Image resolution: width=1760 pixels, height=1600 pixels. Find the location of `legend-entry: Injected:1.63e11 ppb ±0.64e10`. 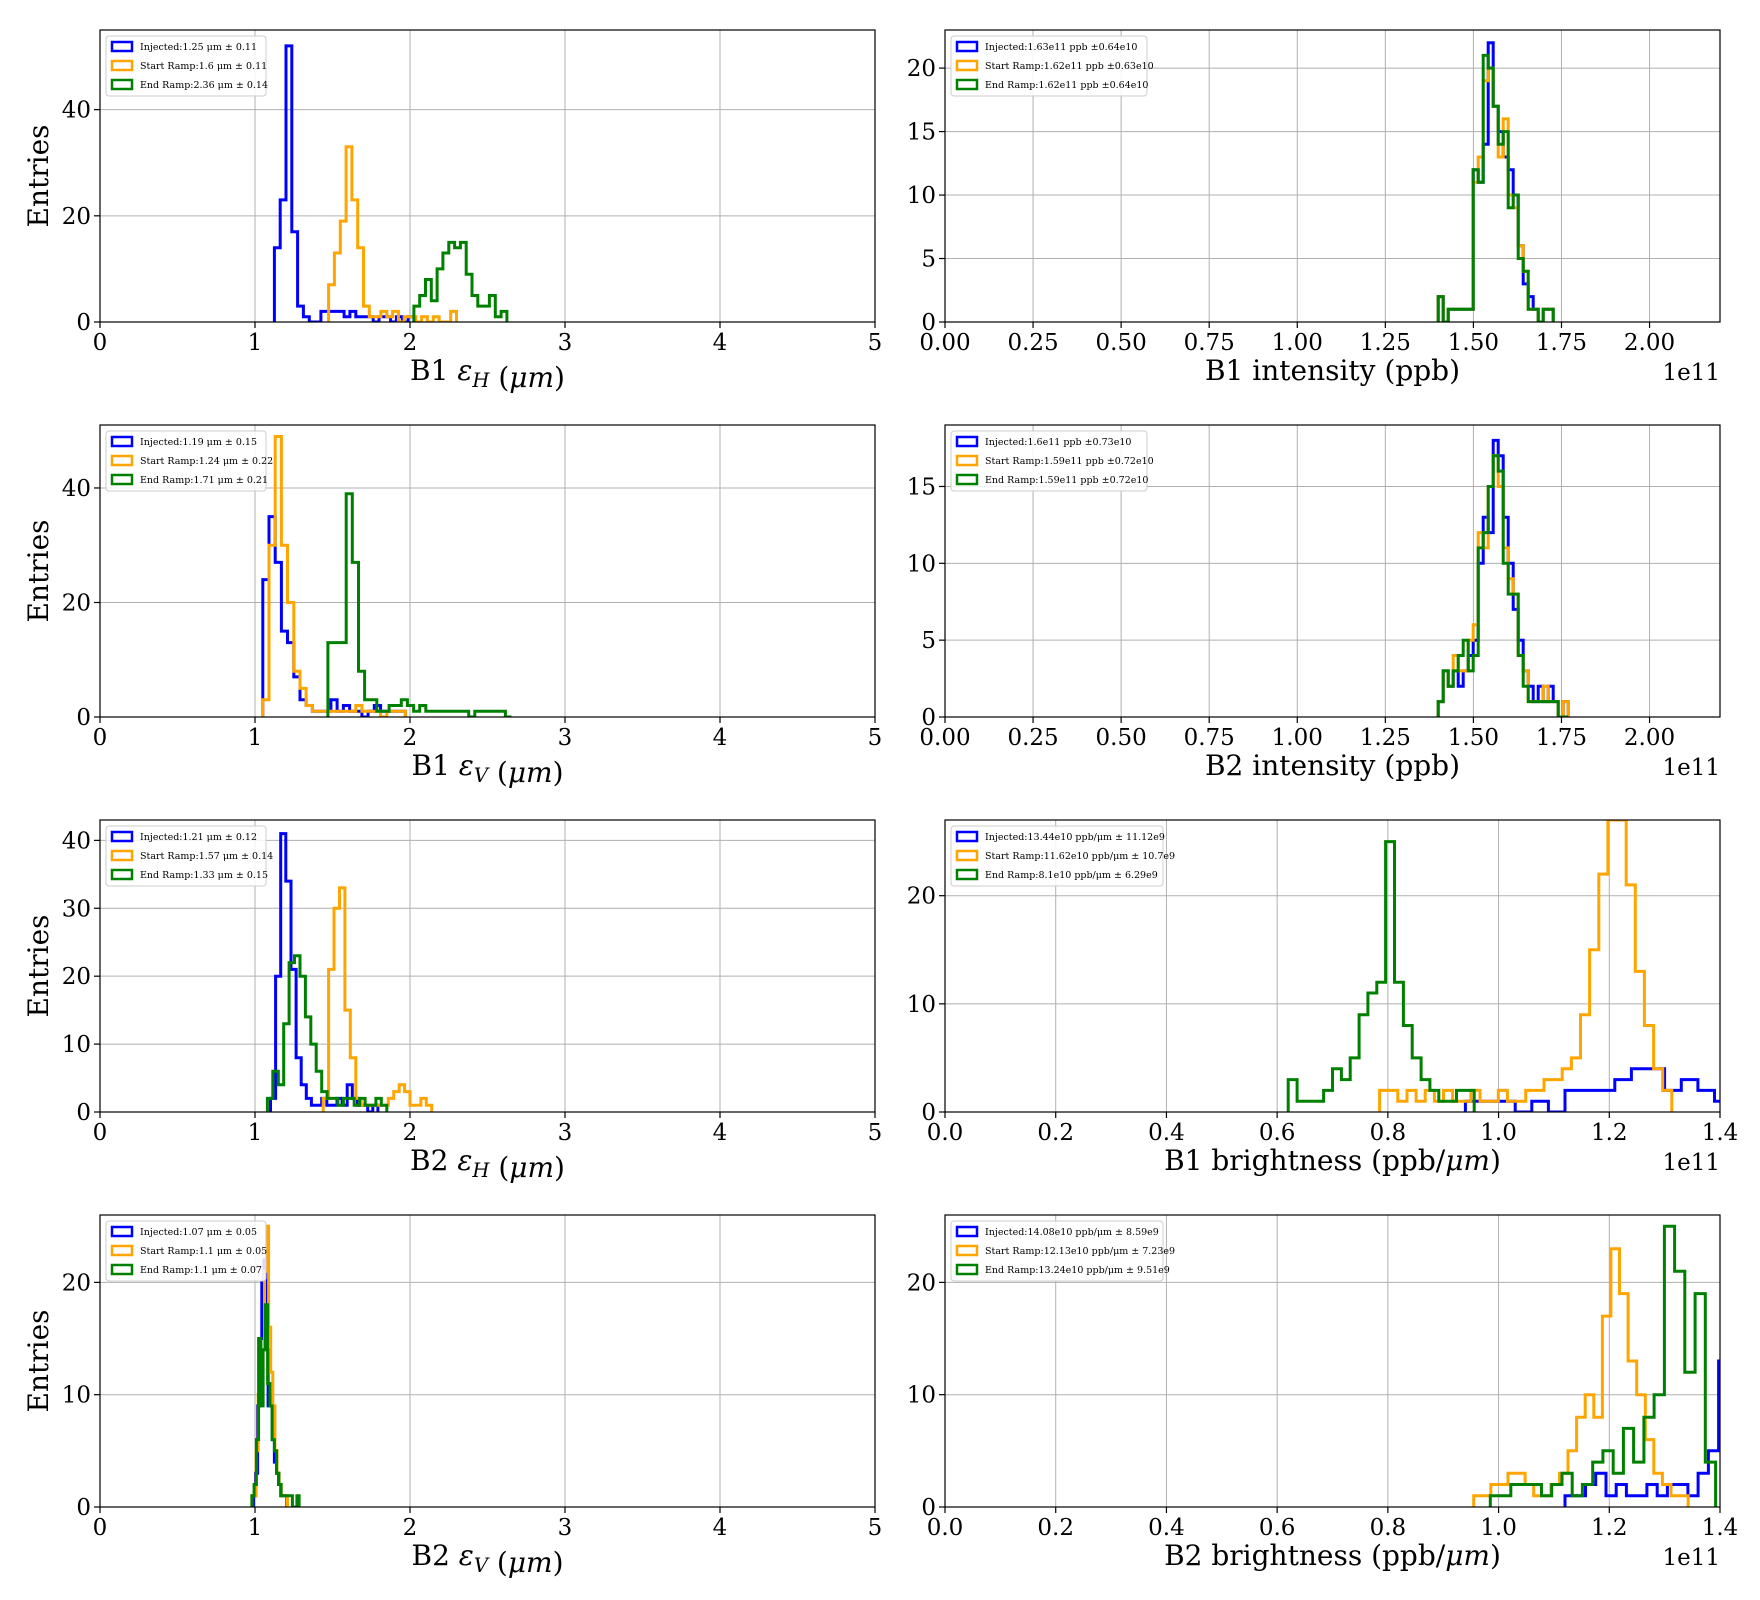

legend-entry: Injected:1.63e11 ppb ±0.64e10 is located at coordinates (1061, 47).